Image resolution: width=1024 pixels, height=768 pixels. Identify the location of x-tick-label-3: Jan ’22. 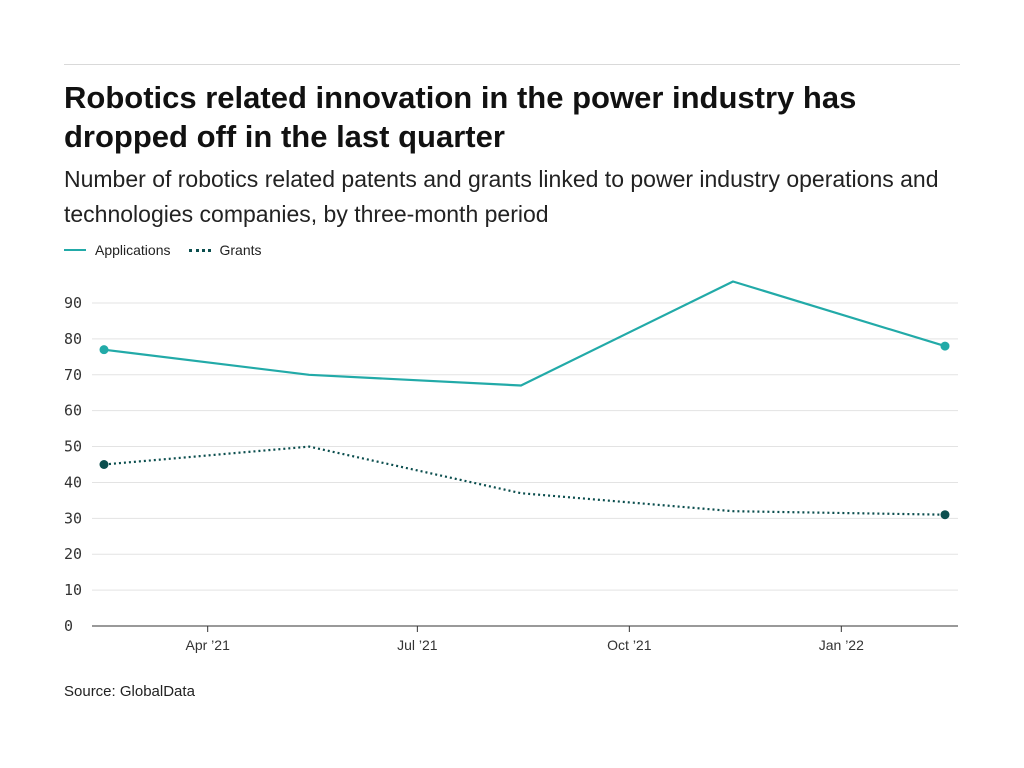
(841, 645).